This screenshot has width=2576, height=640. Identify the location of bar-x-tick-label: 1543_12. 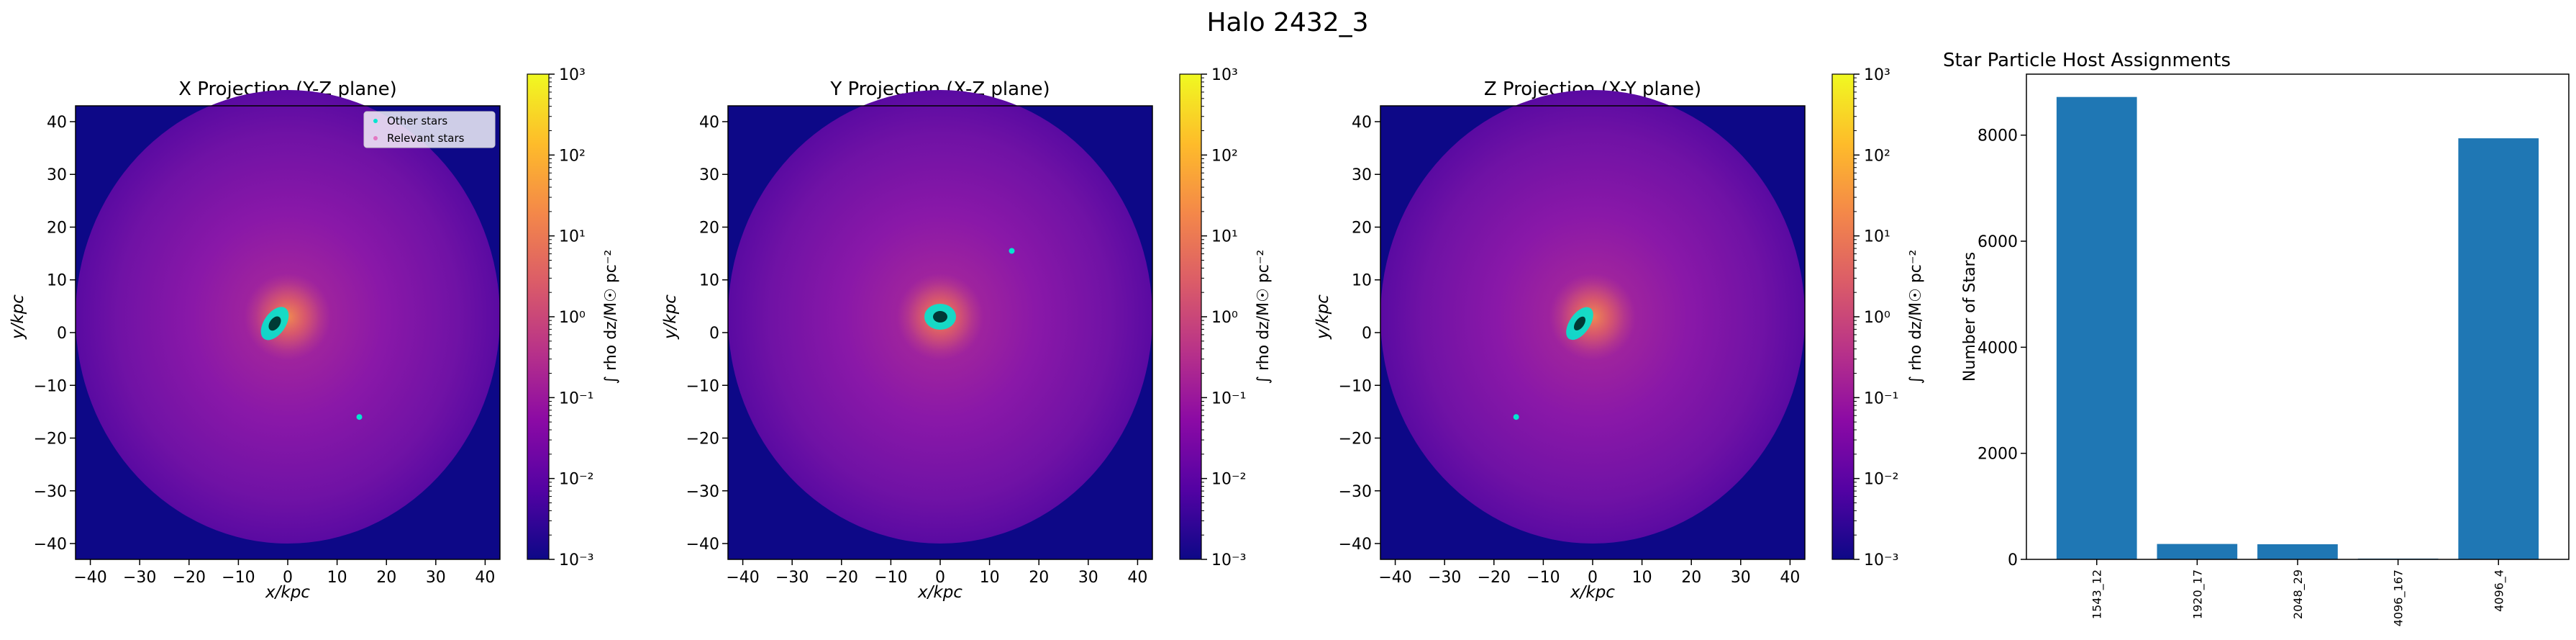
(2097, 594).